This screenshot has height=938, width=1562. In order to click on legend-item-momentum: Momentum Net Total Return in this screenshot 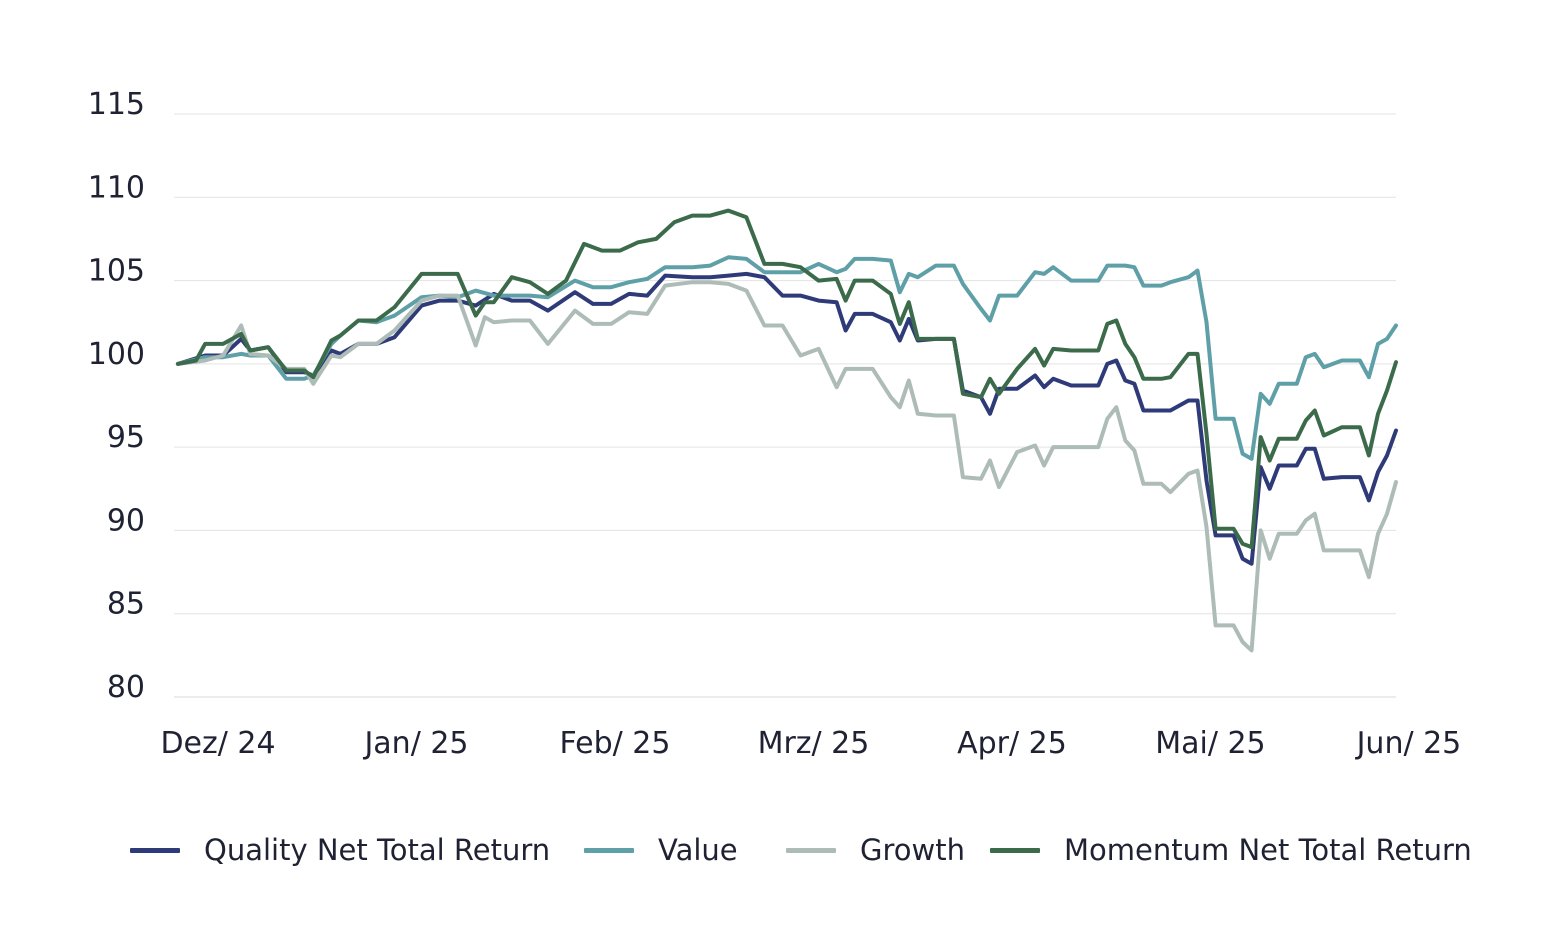, I will do `click(1231, 850)`.